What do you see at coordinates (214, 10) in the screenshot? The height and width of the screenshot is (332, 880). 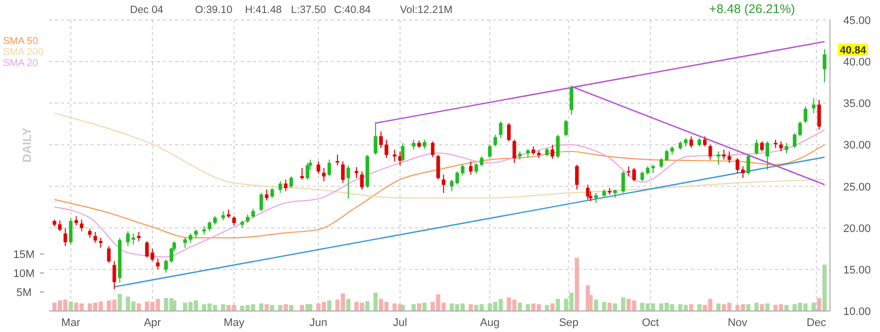 I see `text: O:39.10` at bounding box center [214, 10].